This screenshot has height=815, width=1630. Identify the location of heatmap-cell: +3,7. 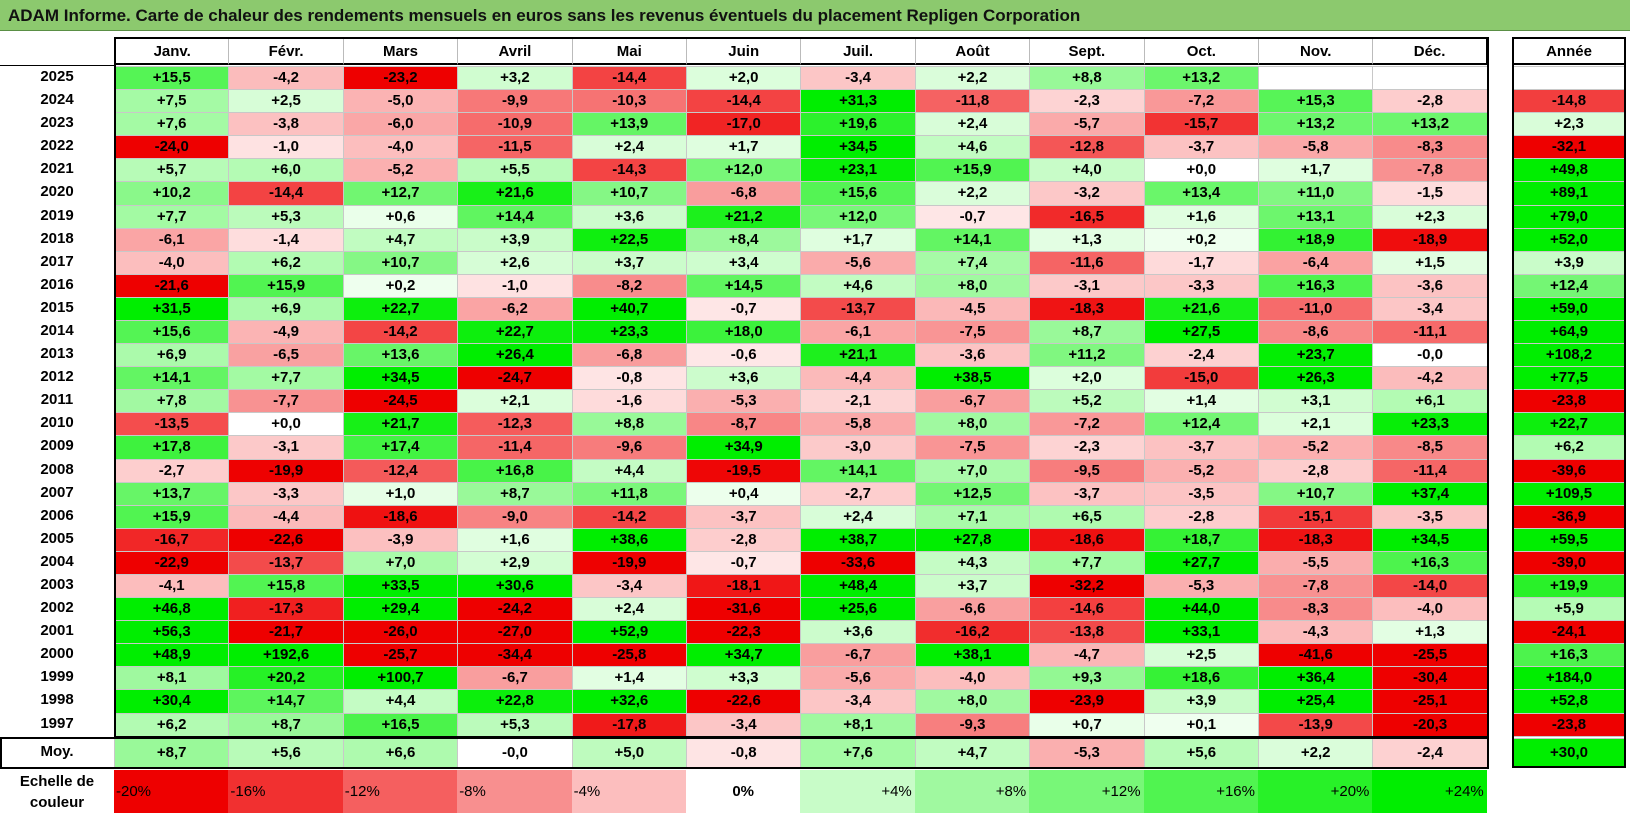
(629, 262).